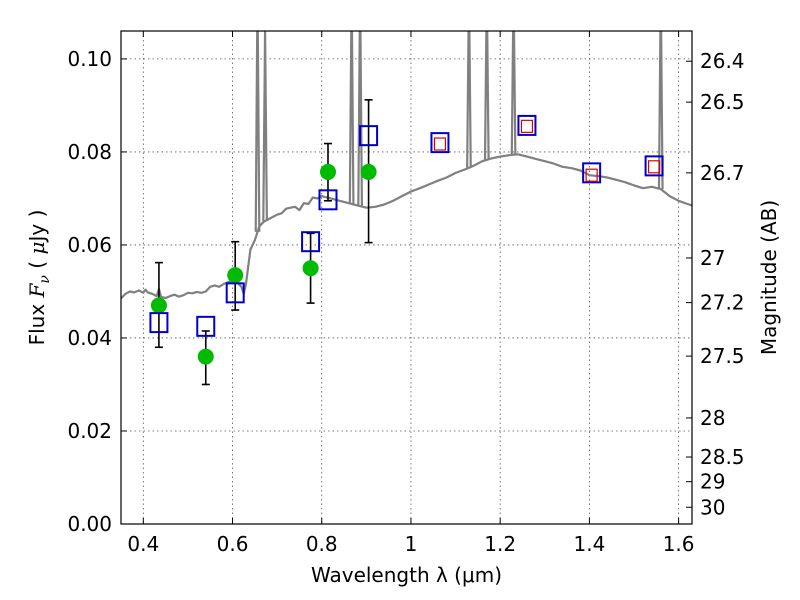 Image resolution: width=800 pixels, height=600 pixels. Describe the element at coordinates (411, 544) in the screenshot. I see `x-tick-label: 1` at that location.